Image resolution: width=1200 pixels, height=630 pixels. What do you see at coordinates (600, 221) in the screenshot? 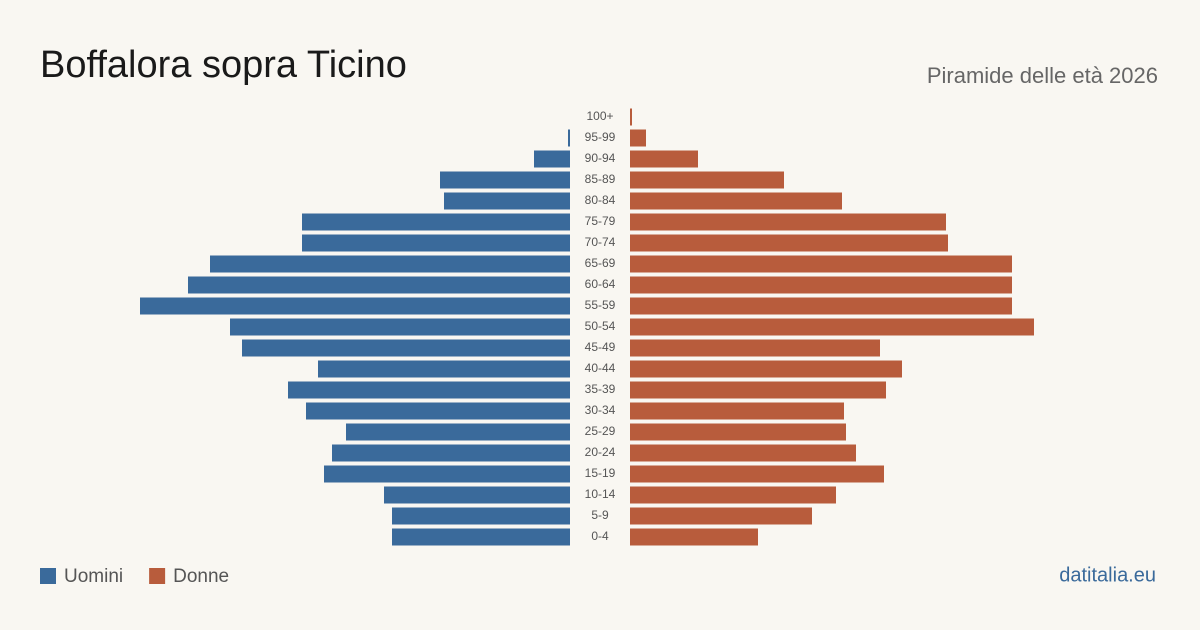
I see `age-label: 75-79` at bounding box center [600, 221].